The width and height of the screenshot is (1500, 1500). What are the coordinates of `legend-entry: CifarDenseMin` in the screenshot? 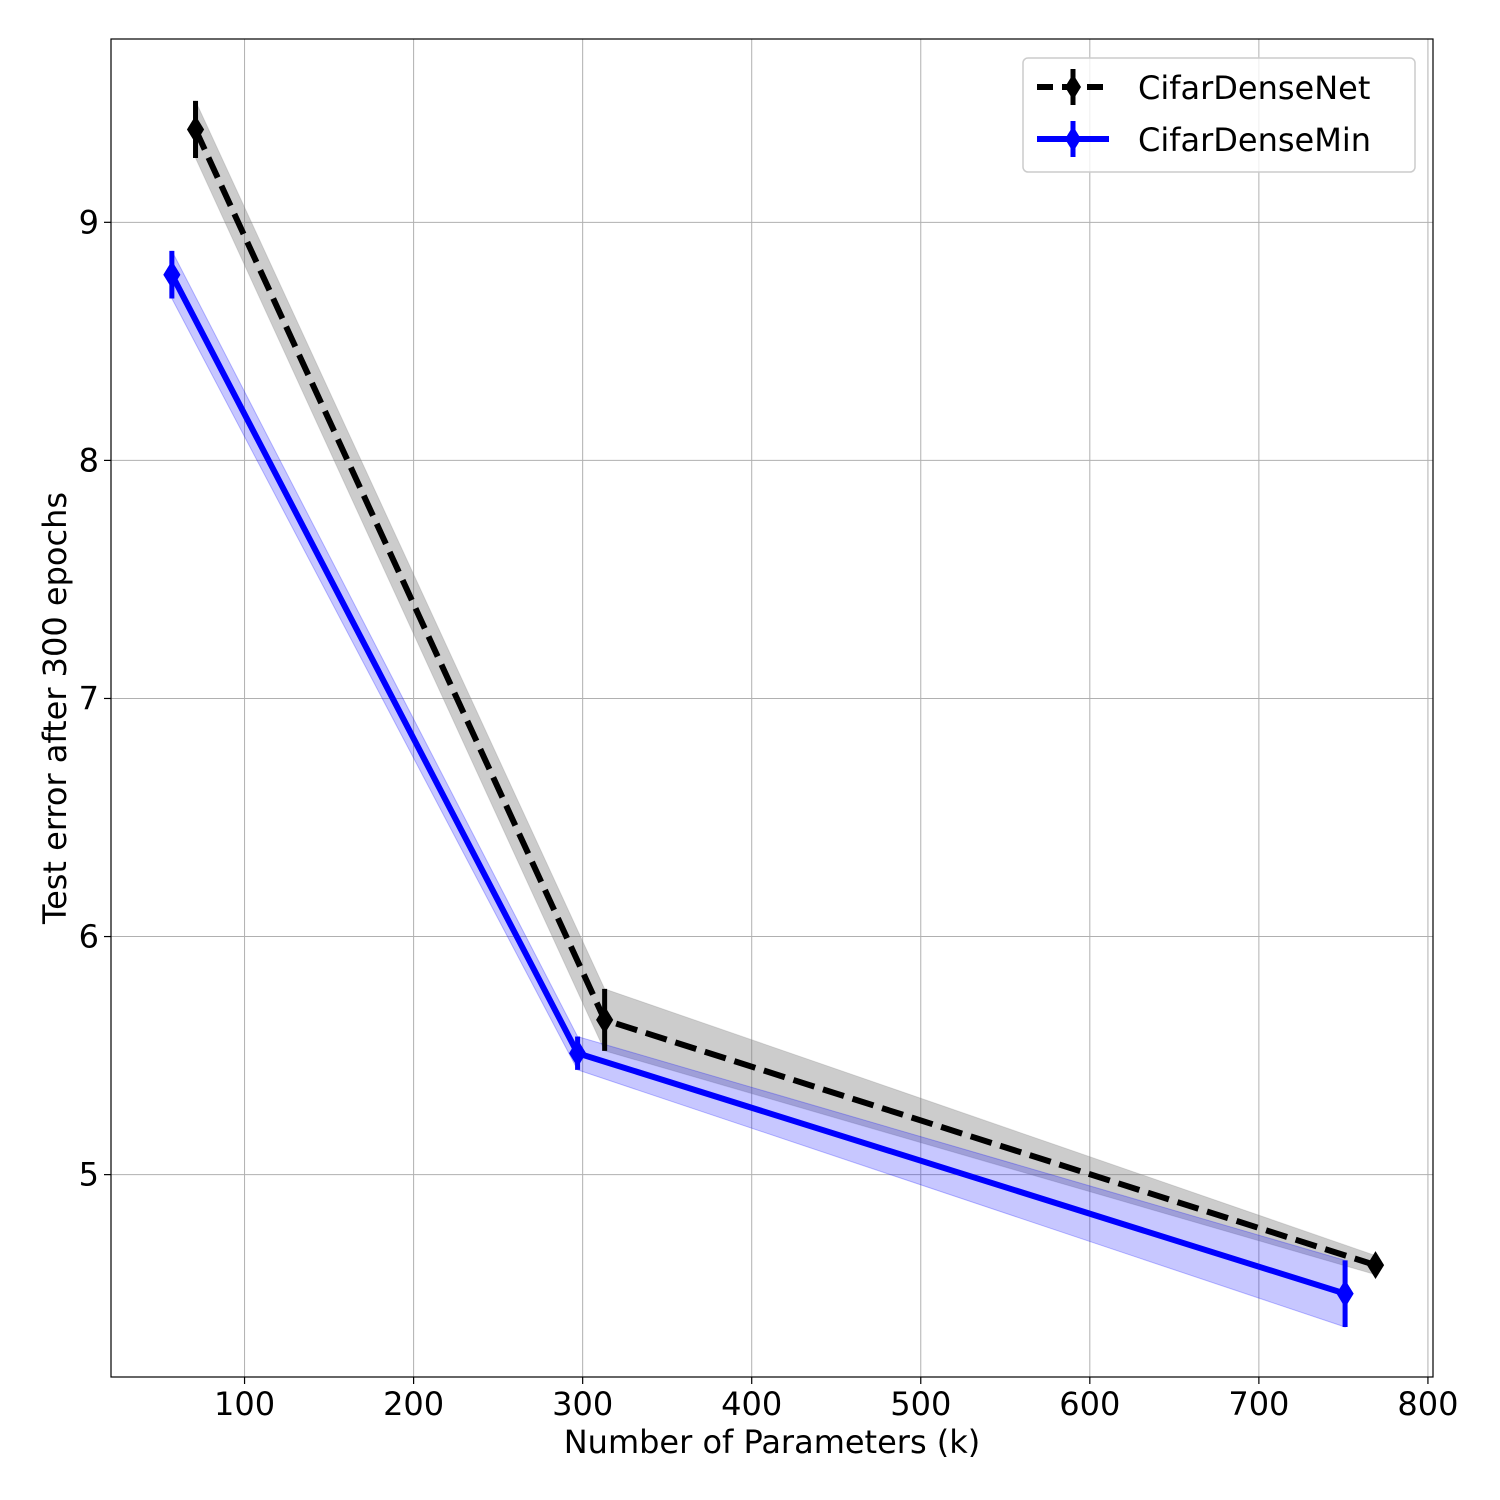 It's located at (1204, 140).